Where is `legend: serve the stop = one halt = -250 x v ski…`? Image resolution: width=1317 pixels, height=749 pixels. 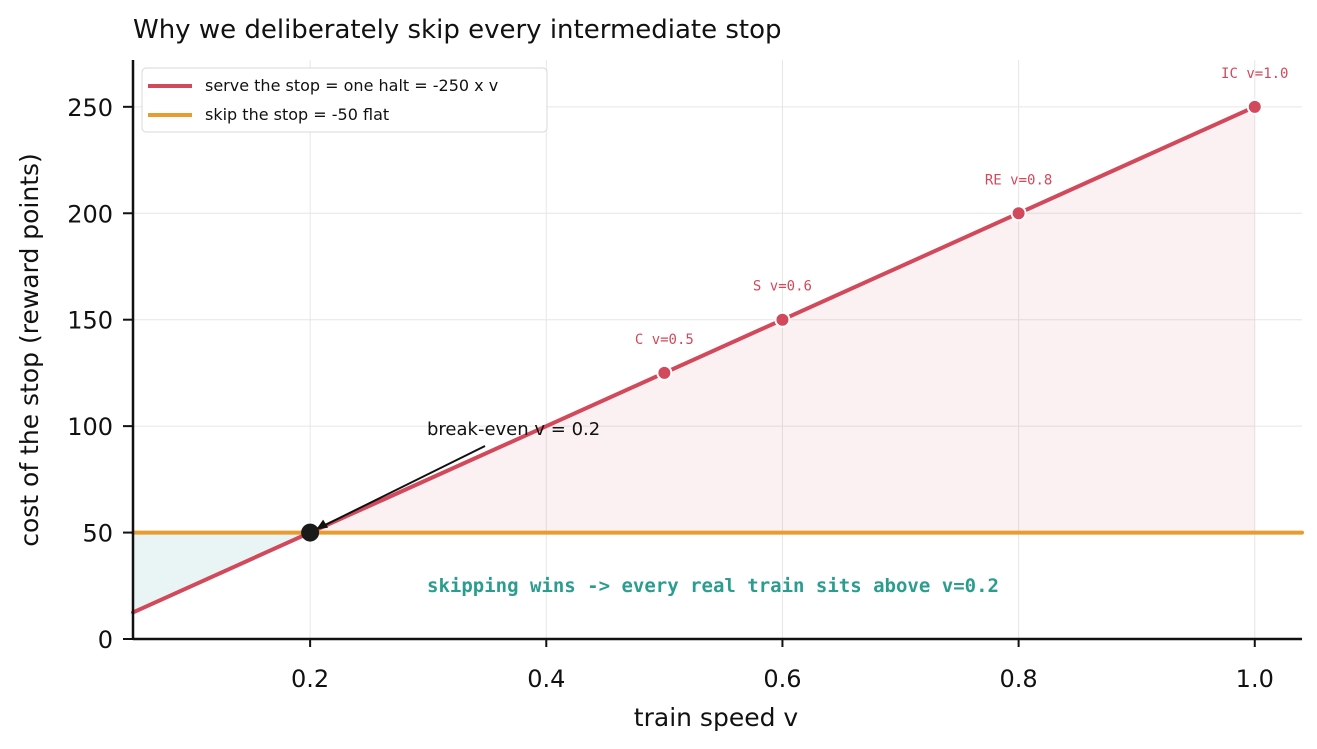
legend: serve the stop = one halt = -250 x v ski… is located at coordinates (344, 100).